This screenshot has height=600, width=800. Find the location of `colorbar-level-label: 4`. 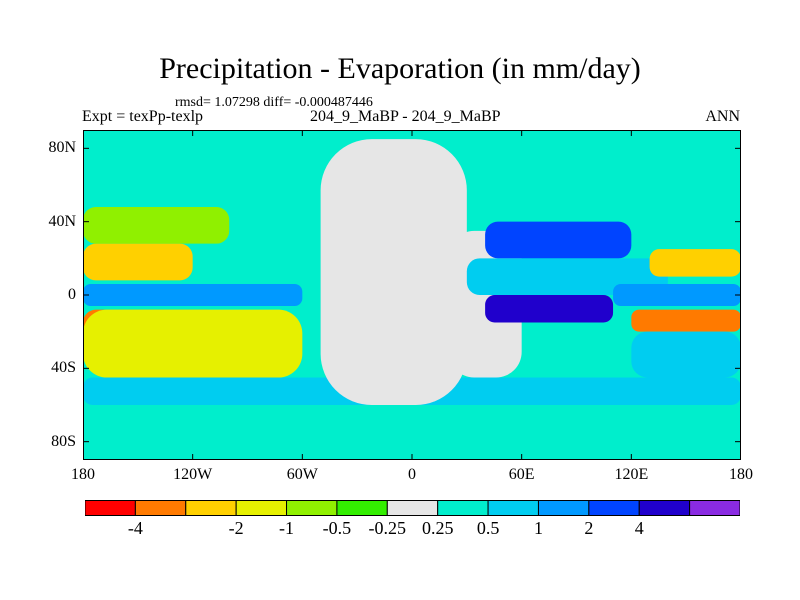

colorbar-level-label: 4 is located at coordinates (639, 528).